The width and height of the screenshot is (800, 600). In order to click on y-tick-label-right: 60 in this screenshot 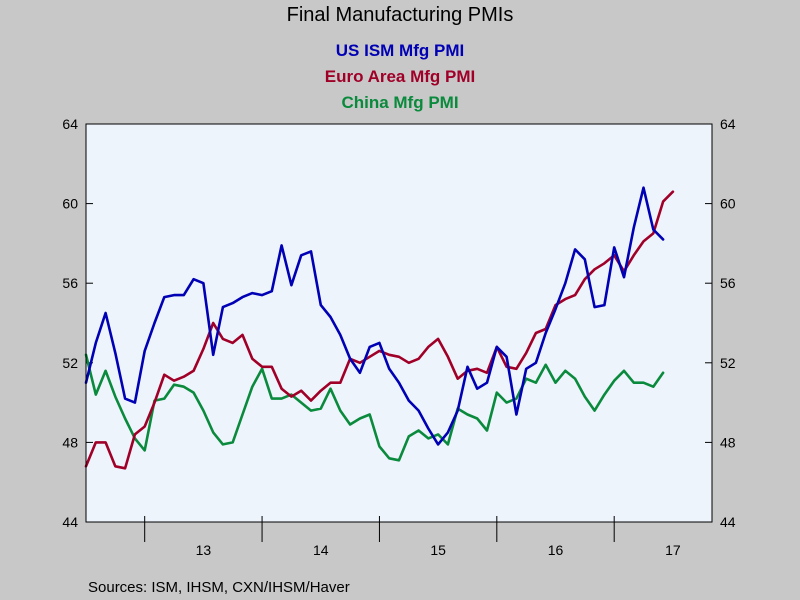, I will do `click(728, 204)`.